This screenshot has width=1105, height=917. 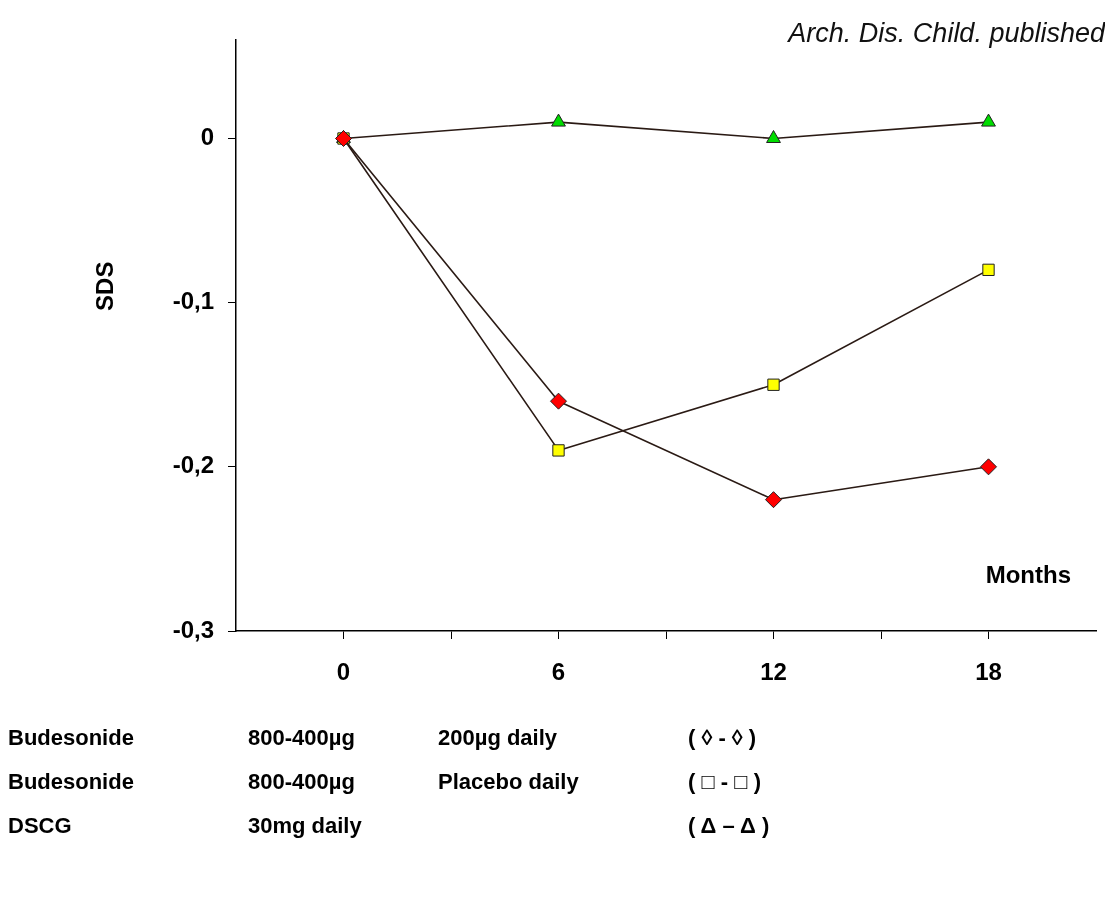 I want to click on y-axis-title: SDS, so click(x=104, y=286).